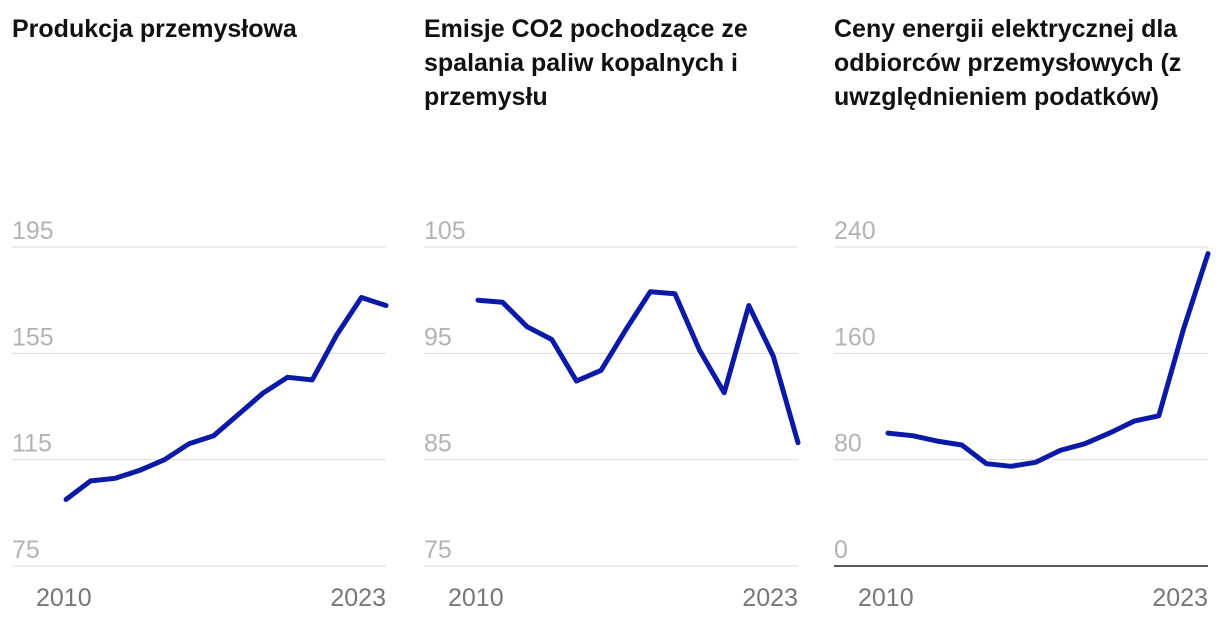 This screenshot has width=1220, height=624. I want to click on y-tick-label: 85, so click(438, 444).